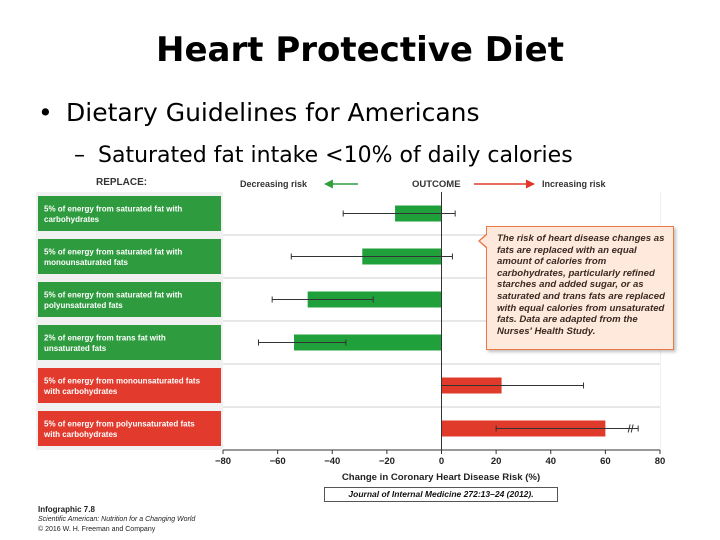 Image resolution: width=720 pixels, height=540 pixels. What do you see at coordinates (574, 184) in the screenshot?
I see `increasing-risk-label: Increasing risk` at bounding box center [574, 184].